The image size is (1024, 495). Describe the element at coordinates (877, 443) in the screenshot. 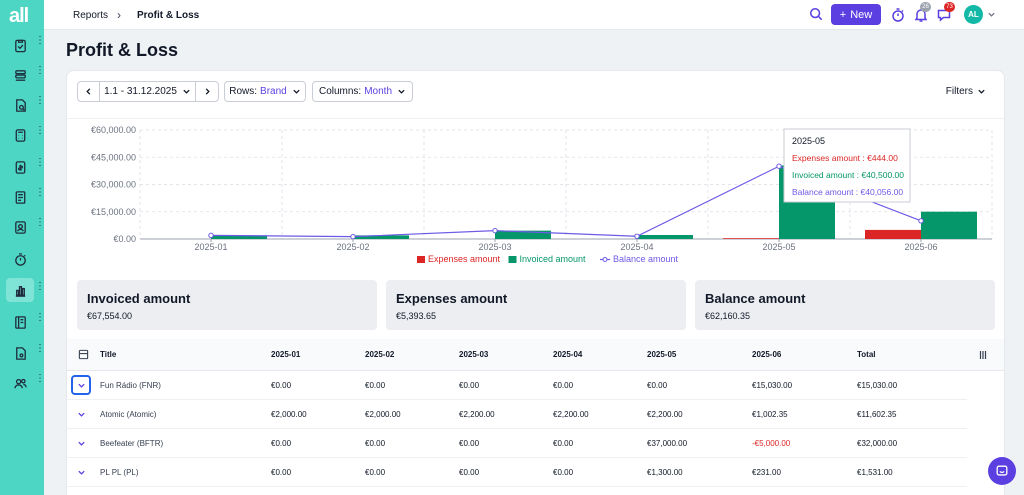

I see `cell-total: €32,000.00` at that location.